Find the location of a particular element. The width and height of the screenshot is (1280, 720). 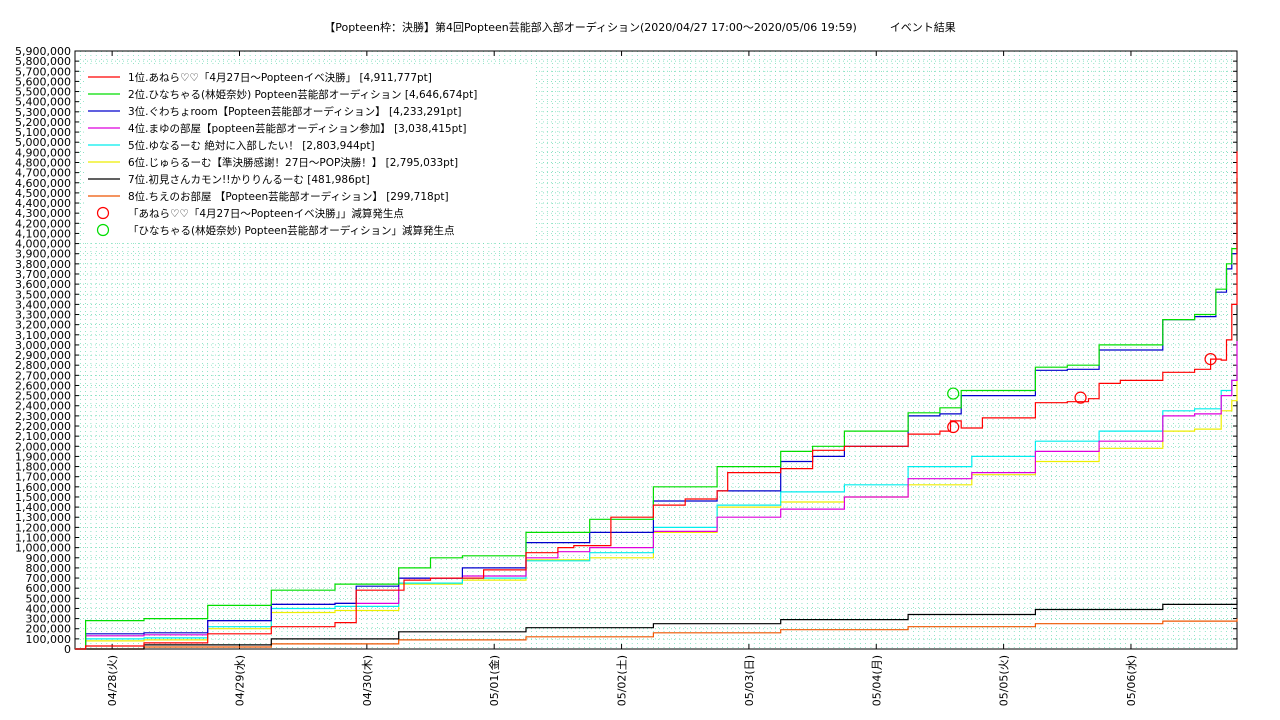

y-tick-label: 3,700,000 is located at coordinates (43, 274).